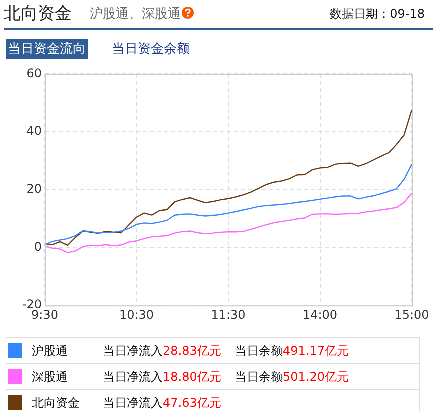  What do you see at coordinates (50, 377) in the screenshot?
I see `legend-label: 深股通` at bounding box center [50, 377].